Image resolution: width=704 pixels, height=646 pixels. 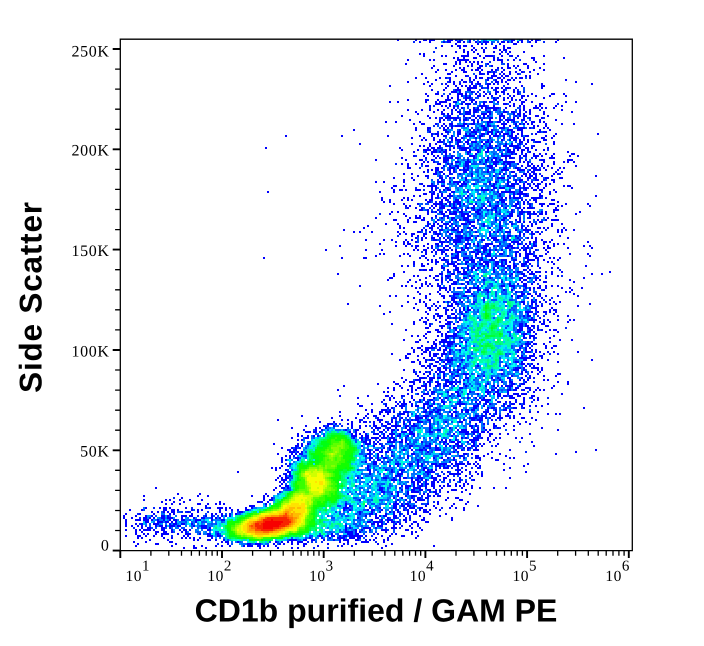 What do you see at coordinates (91, 52) in the screenshot?
I see `svg-text: 250K` at bounding box center [91, 52].